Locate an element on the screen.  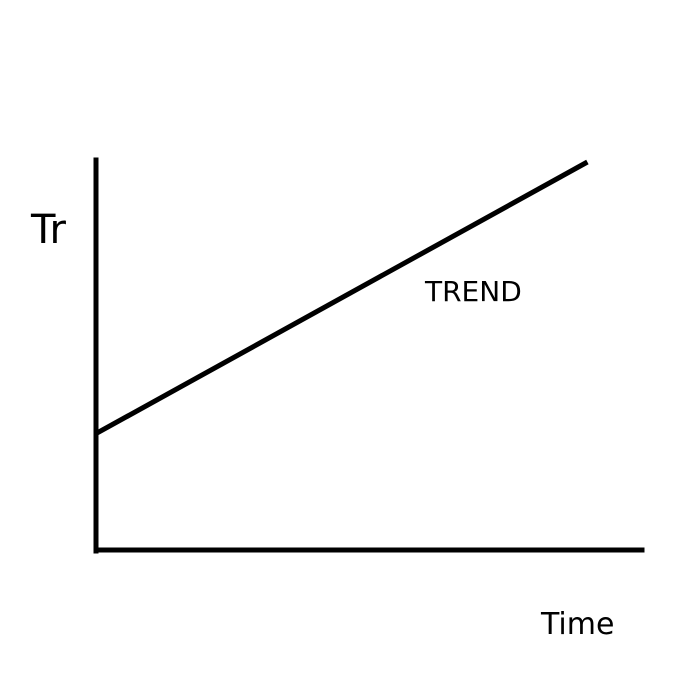
trend-annotation: TREND is located at coordinates (473, 291).